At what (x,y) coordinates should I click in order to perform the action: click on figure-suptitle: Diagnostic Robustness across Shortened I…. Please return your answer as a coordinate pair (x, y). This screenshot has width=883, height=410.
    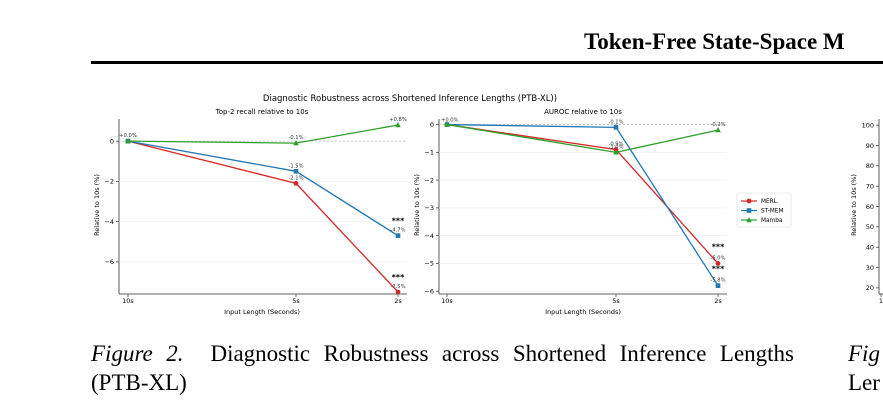
    Looking at the image, I should click on (410, 99).